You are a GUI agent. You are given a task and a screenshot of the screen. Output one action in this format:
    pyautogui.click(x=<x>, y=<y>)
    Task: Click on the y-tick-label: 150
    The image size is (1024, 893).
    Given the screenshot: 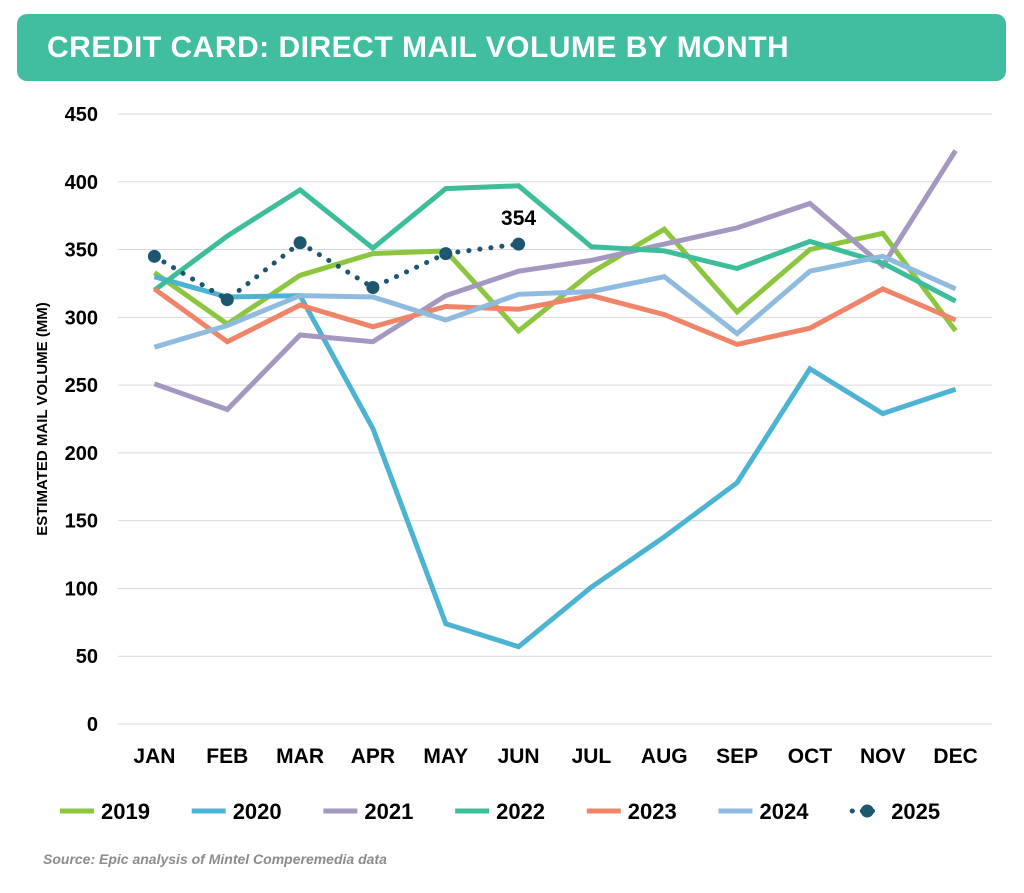 What is the action you would take?
    pyautogui.click(x=81, y=522)
    